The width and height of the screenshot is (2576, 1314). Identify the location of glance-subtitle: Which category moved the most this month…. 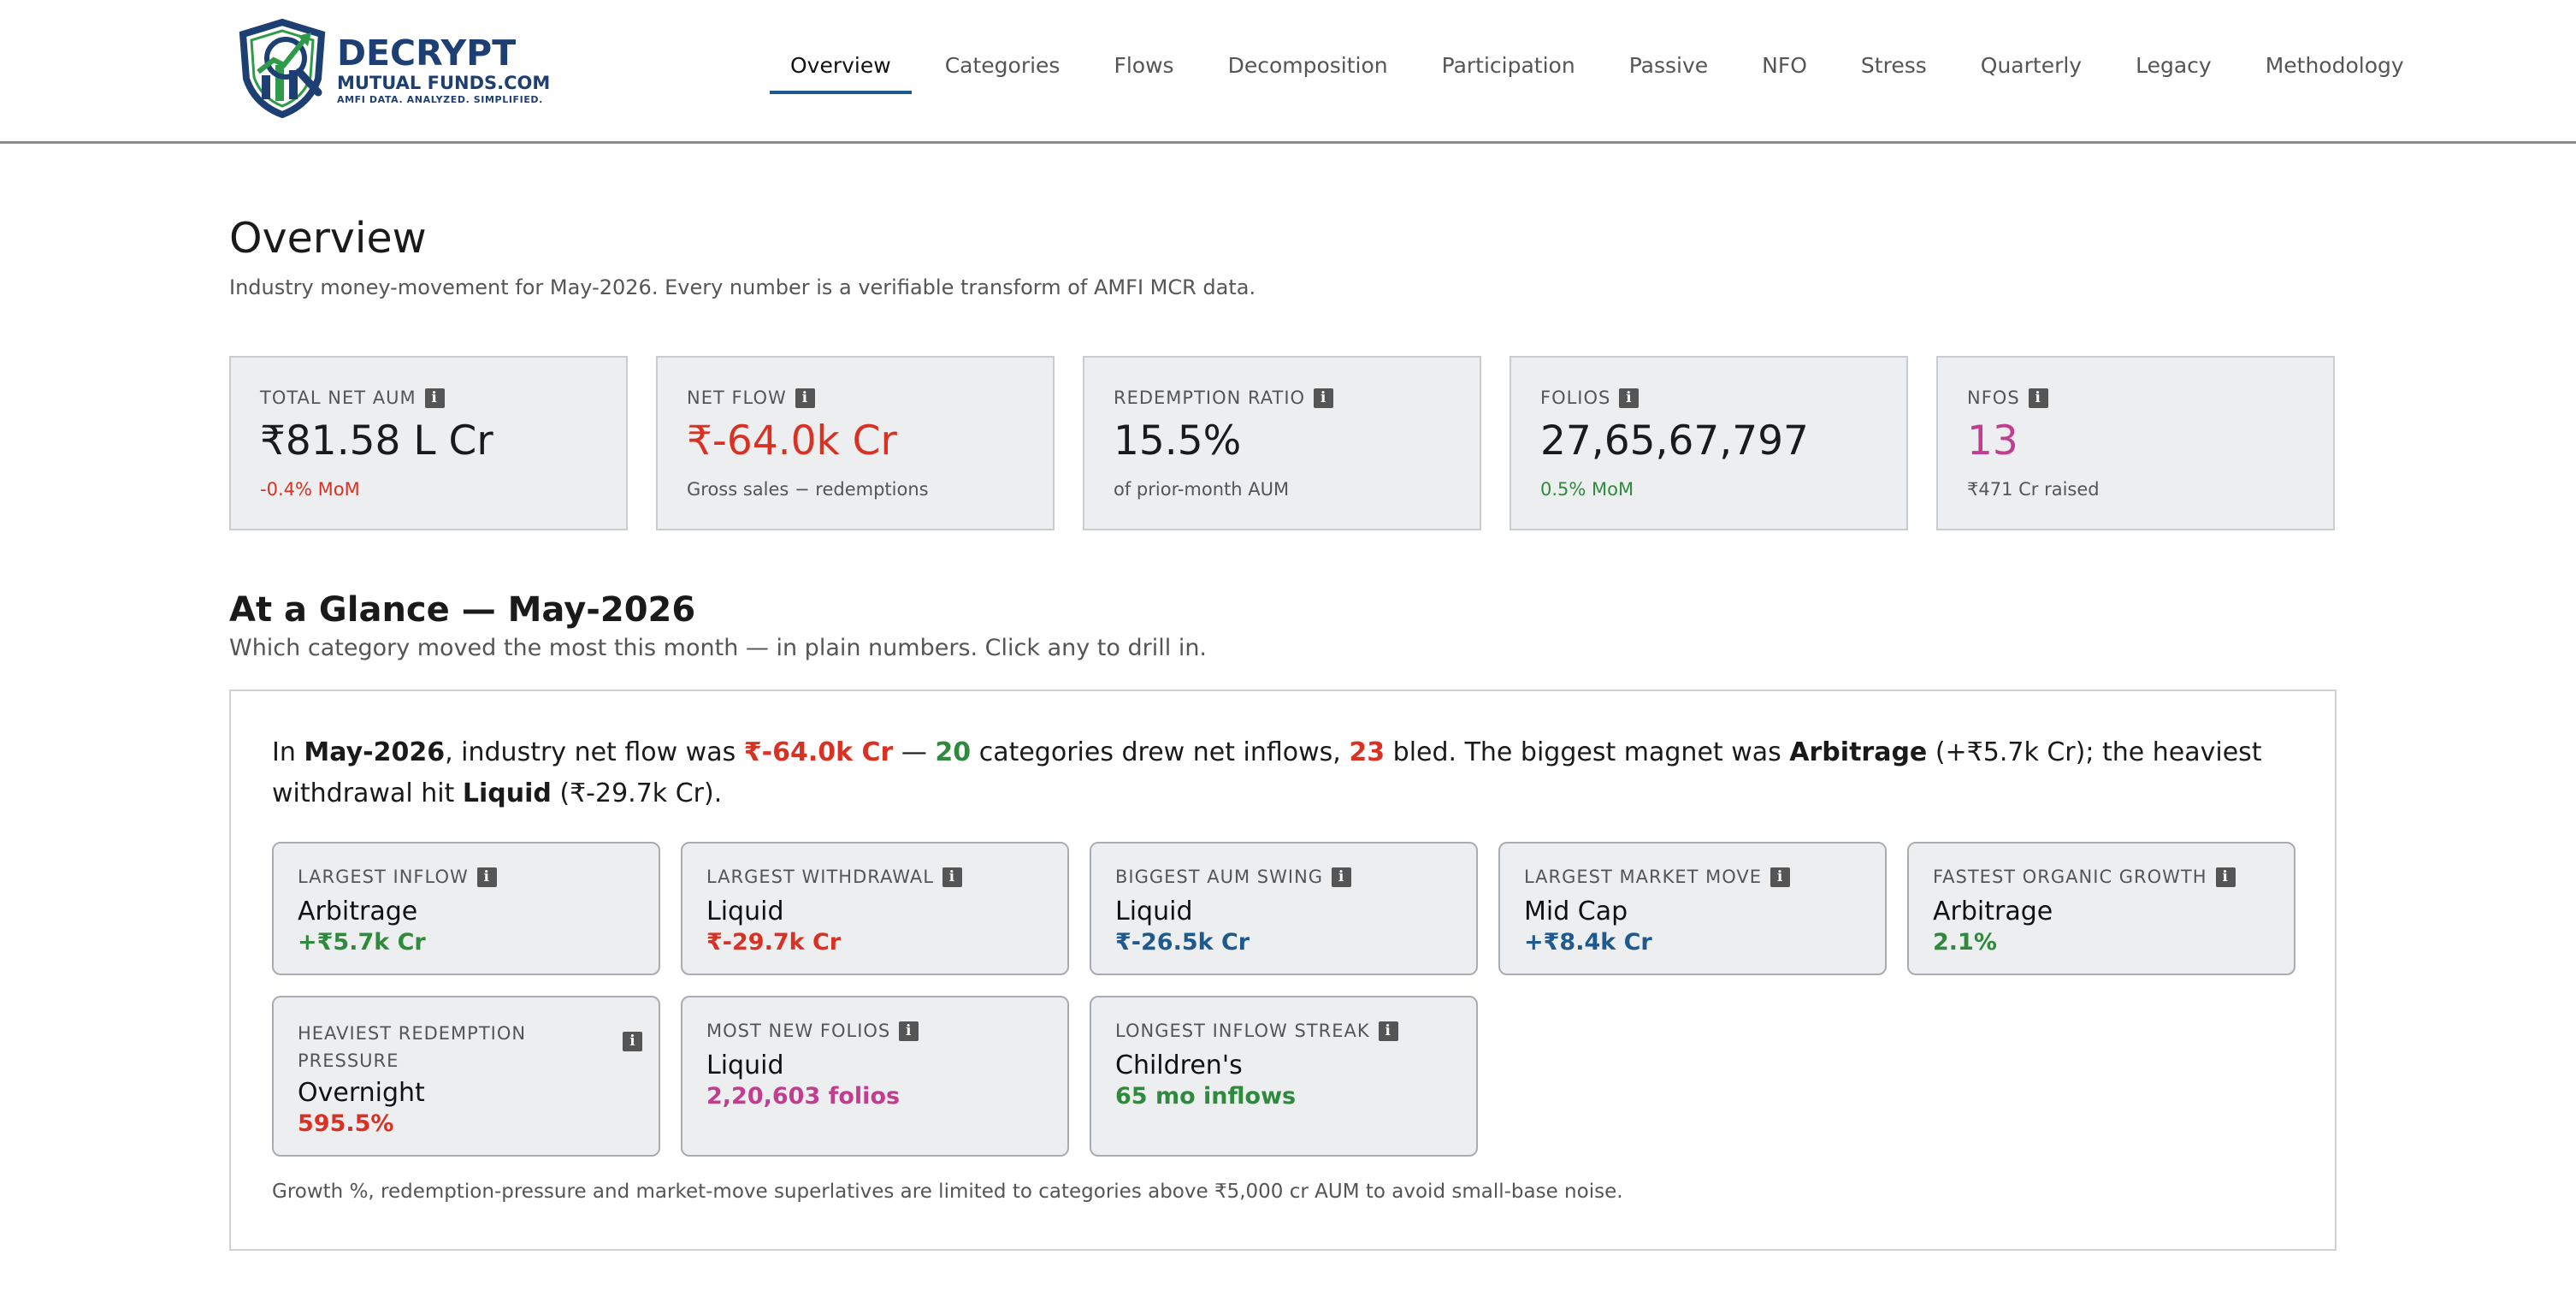
(718, 648).